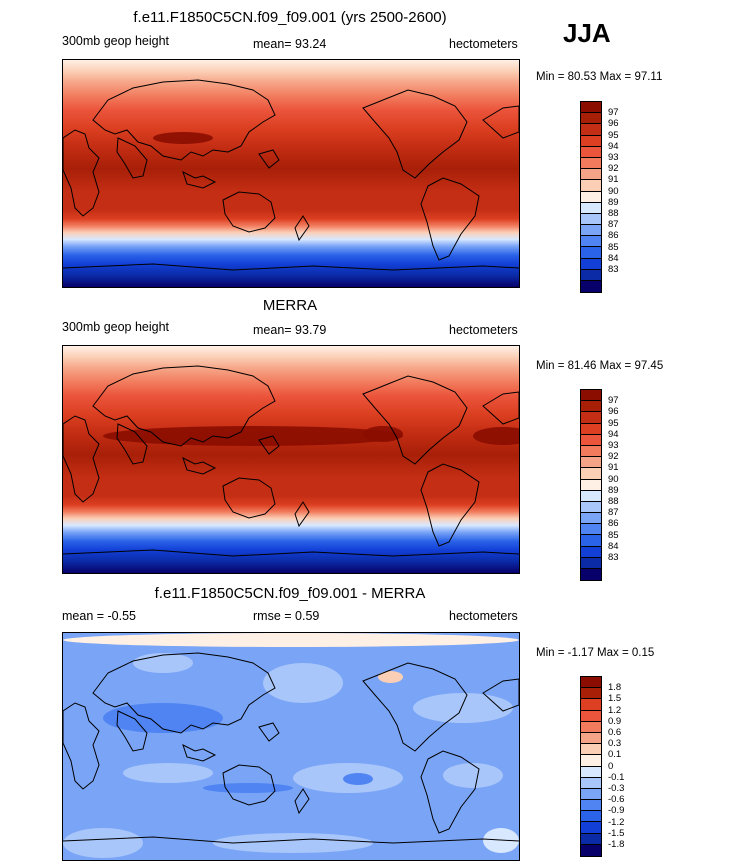  Describe the element at coordinates (613, 557) in the screenshot. I see `colorbar-tick-label: 83` at that location.